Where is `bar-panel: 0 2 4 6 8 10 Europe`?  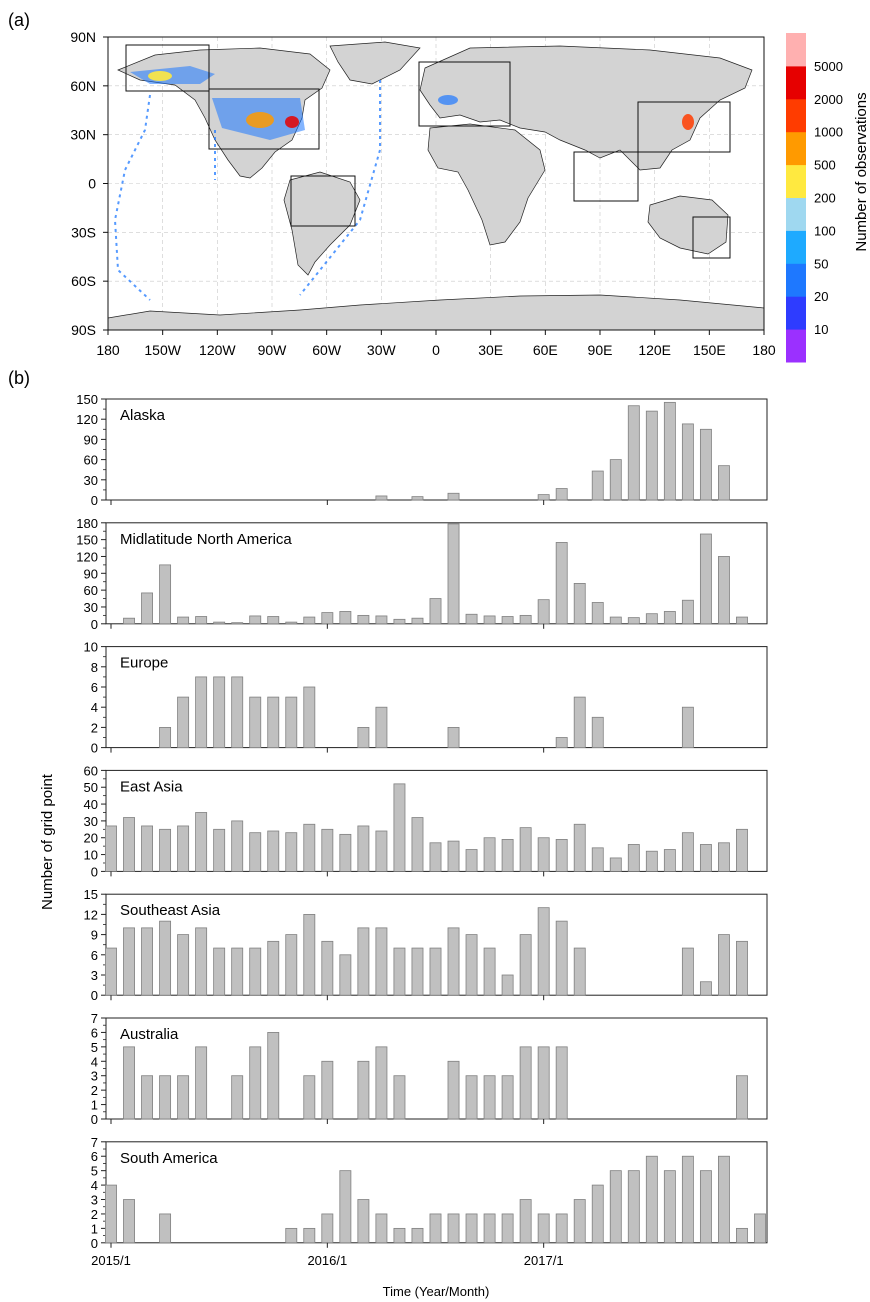
bar-panel: 0 2 4 6 8 10 Europe is located at coordinates (426, 698).